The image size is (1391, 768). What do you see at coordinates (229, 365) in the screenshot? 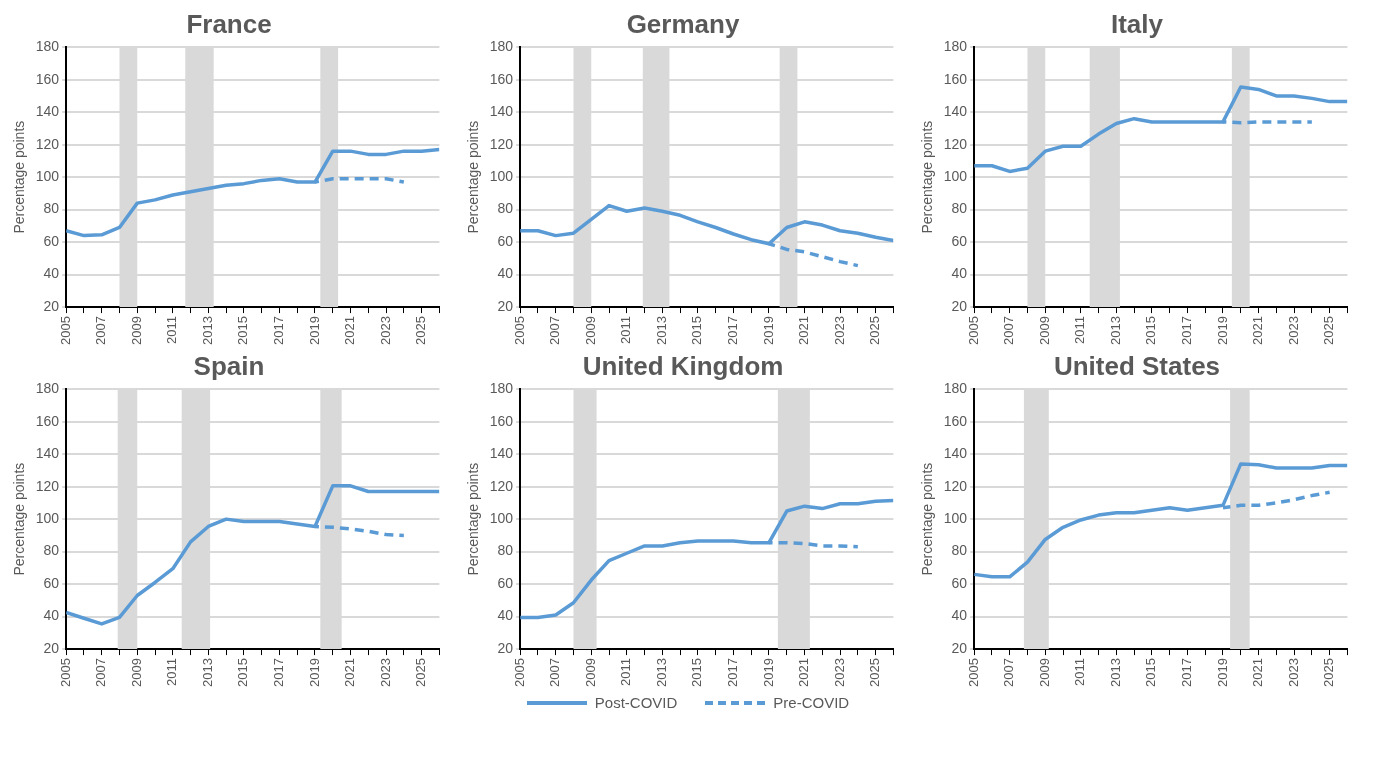
I see `chart-title: Spain` at bounding box center [229, 365].